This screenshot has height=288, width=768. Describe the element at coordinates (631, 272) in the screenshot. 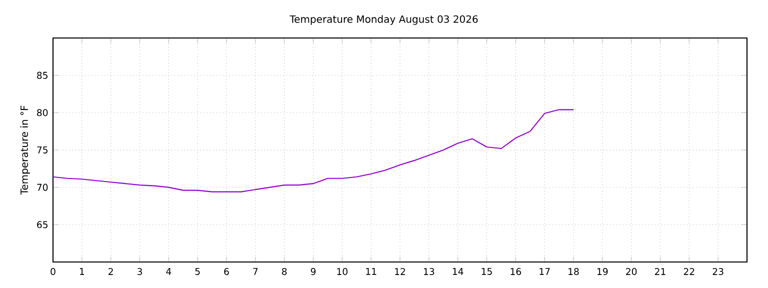

I see `x-tick-label: 20` at that location.